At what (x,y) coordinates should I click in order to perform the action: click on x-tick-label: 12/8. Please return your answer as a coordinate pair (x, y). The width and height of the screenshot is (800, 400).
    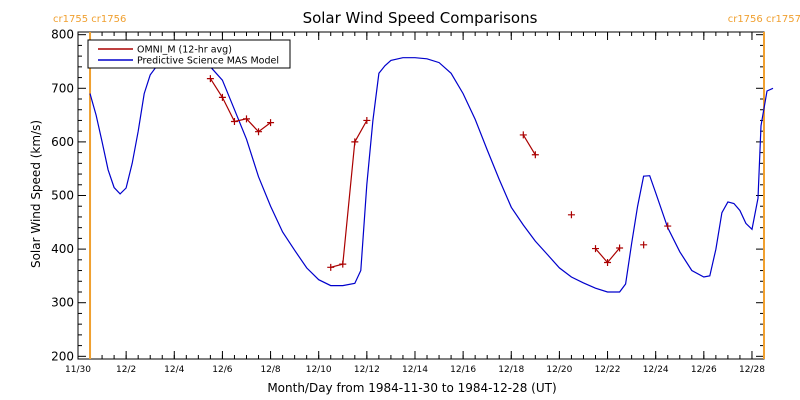
    Looking at the image, I should click on (270, 370).